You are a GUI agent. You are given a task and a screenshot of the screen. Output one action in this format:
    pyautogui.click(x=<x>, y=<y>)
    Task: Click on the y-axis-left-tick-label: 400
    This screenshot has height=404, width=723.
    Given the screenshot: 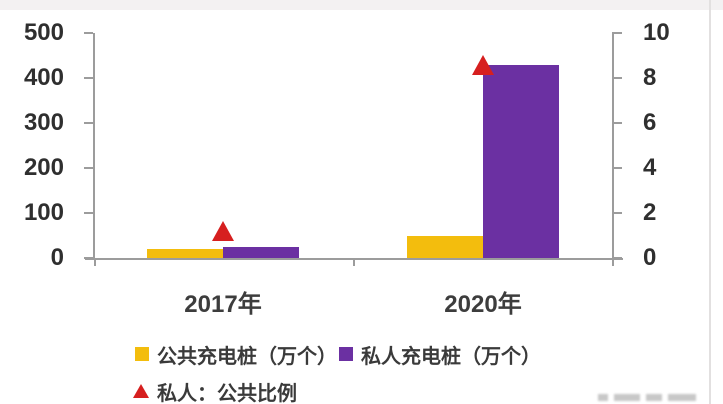 What is the action you would take?
    pyautogui.click(x=43, y=77)
    